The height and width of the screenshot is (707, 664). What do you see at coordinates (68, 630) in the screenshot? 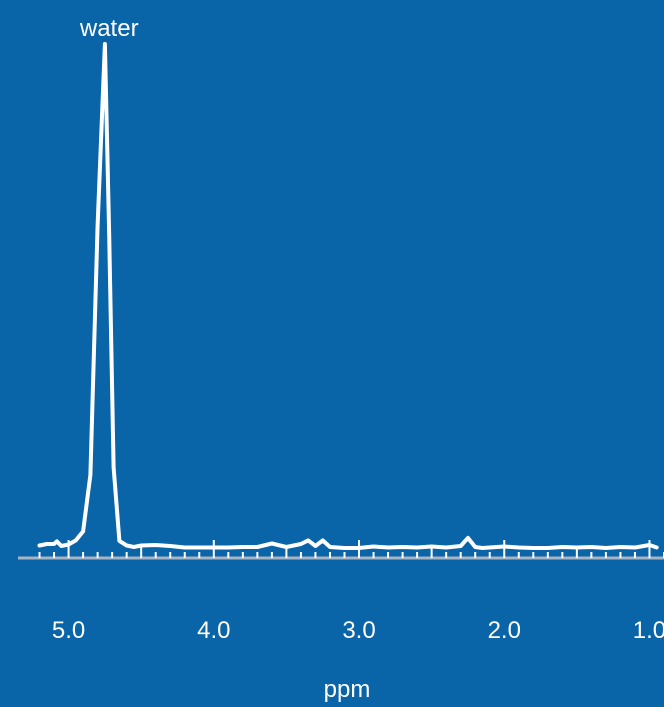
I see `x-tick-label: 5.0` at bounding box center [68, 630].